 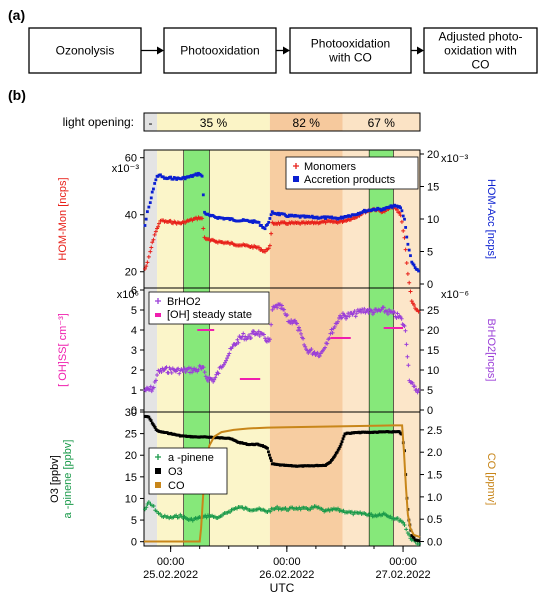 I want to click on bottom-series, so click(x=282, y=480).